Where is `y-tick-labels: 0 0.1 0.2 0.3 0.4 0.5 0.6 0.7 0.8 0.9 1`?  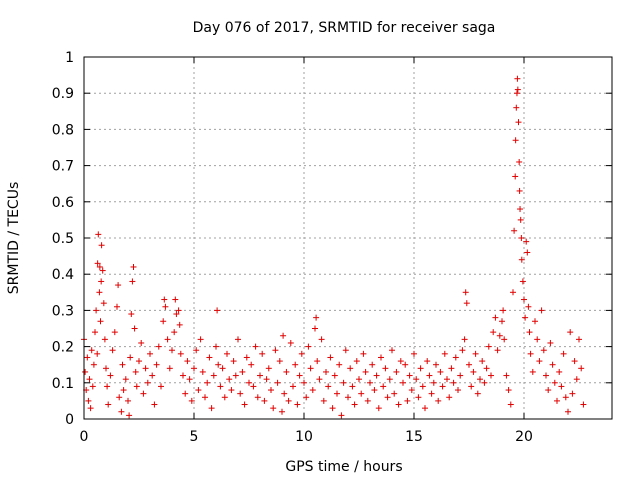
y-tick-labels: 0 0.1 0.2 0.3 0.4 0.5 0.6 0.7 0.8 0.9 1 is located at coordinates (63, 239).